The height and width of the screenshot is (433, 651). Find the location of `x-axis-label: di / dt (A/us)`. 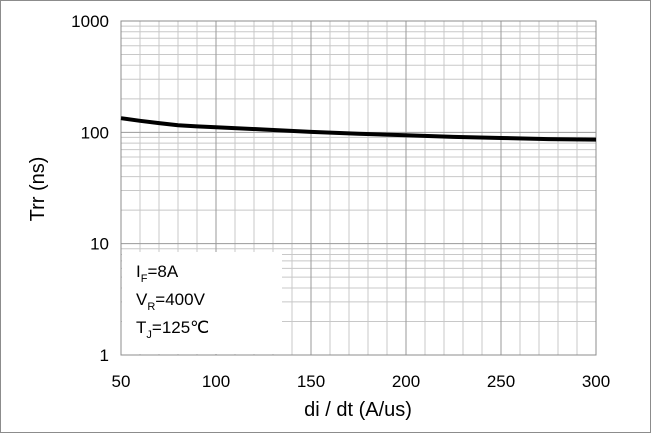

x-axis-label: di / dt (A/us) is located at coordinates (358, 410).